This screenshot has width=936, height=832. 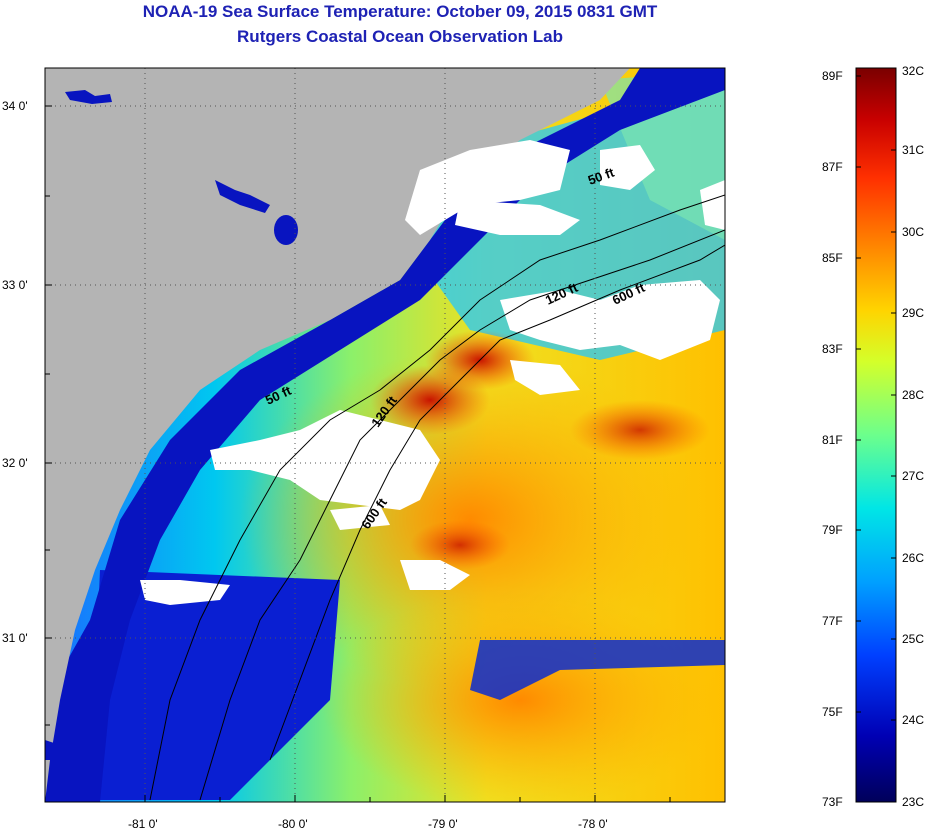 What do you see at coordinates (913, 639) in the screenshot?
I see `colorbar-c-label-25: 25C` at bounding box center [913, 639].